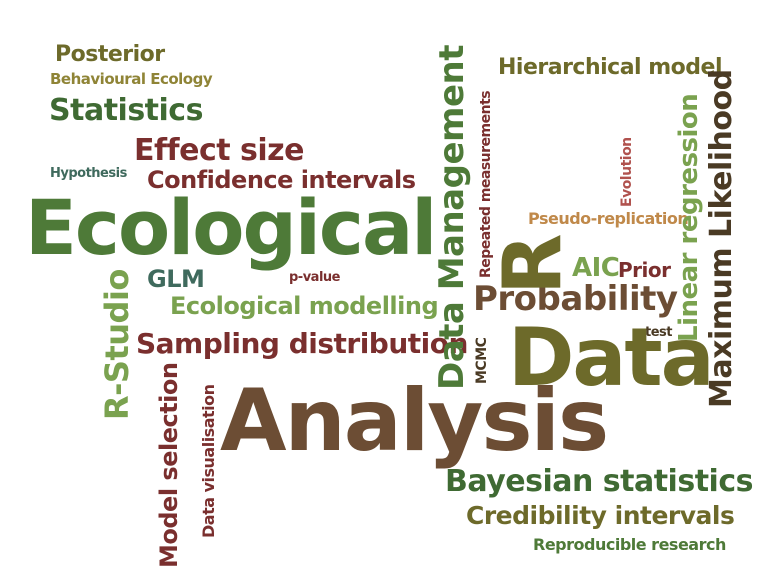  I want to click on word-test: test, so click(658, 332).